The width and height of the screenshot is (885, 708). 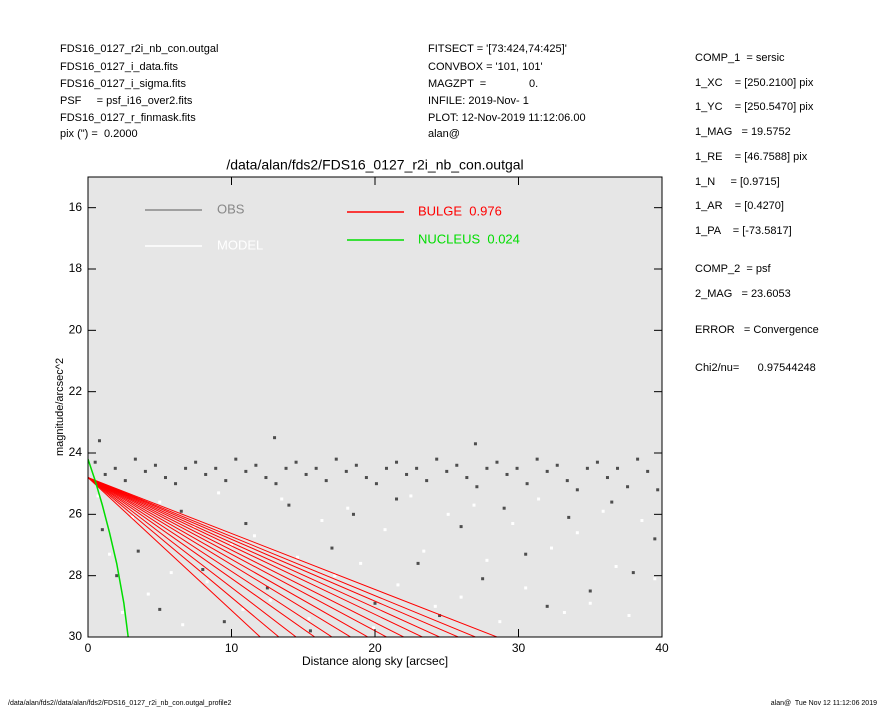 I want to click on header-left-line: FDS16_0127_r_finmask.fits, so click(x=128, y=118).